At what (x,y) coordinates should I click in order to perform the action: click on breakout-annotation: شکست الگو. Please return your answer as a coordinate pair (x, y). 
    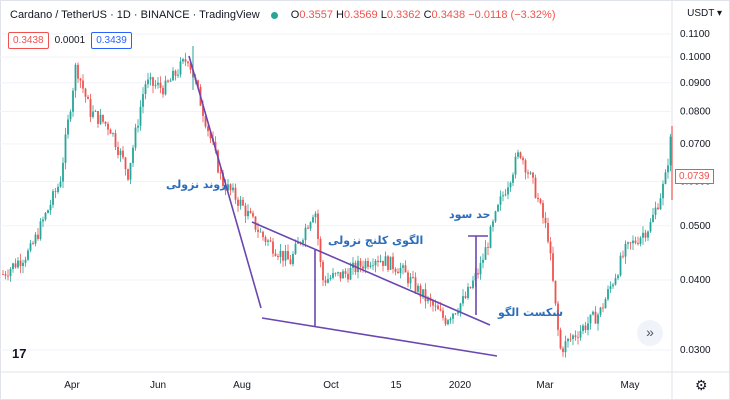
    Looking at the image, I should click on (530, 312).